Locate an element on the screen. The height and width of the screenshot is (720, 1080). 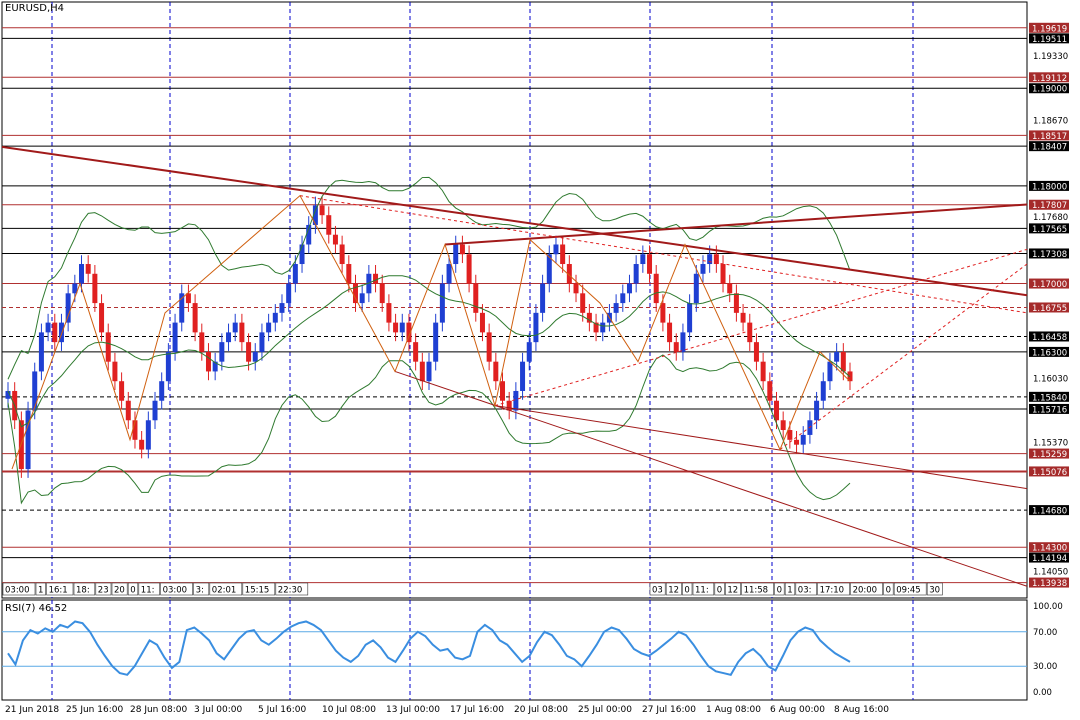
price-tag-label-21: 1.13938 is located at coordinates (1049, 584).